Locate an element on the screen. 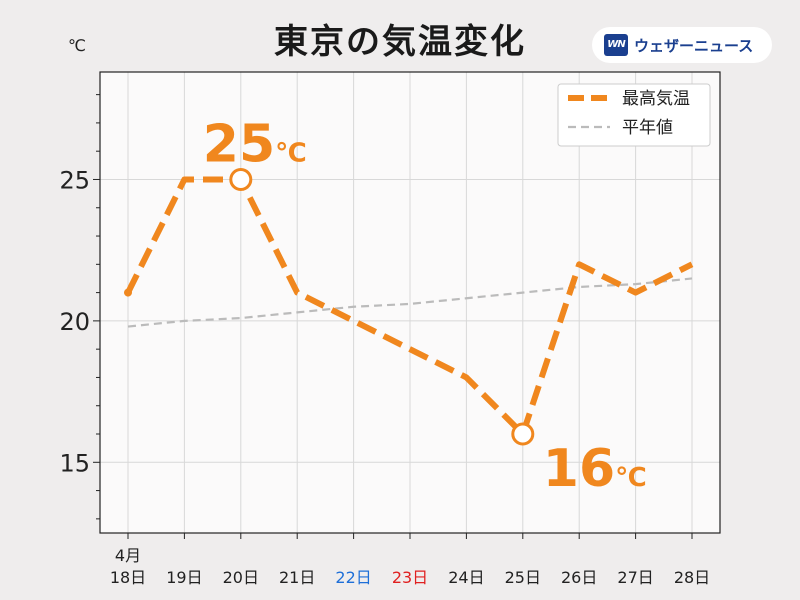  series-line-normal is located at coordinates (410, 302).